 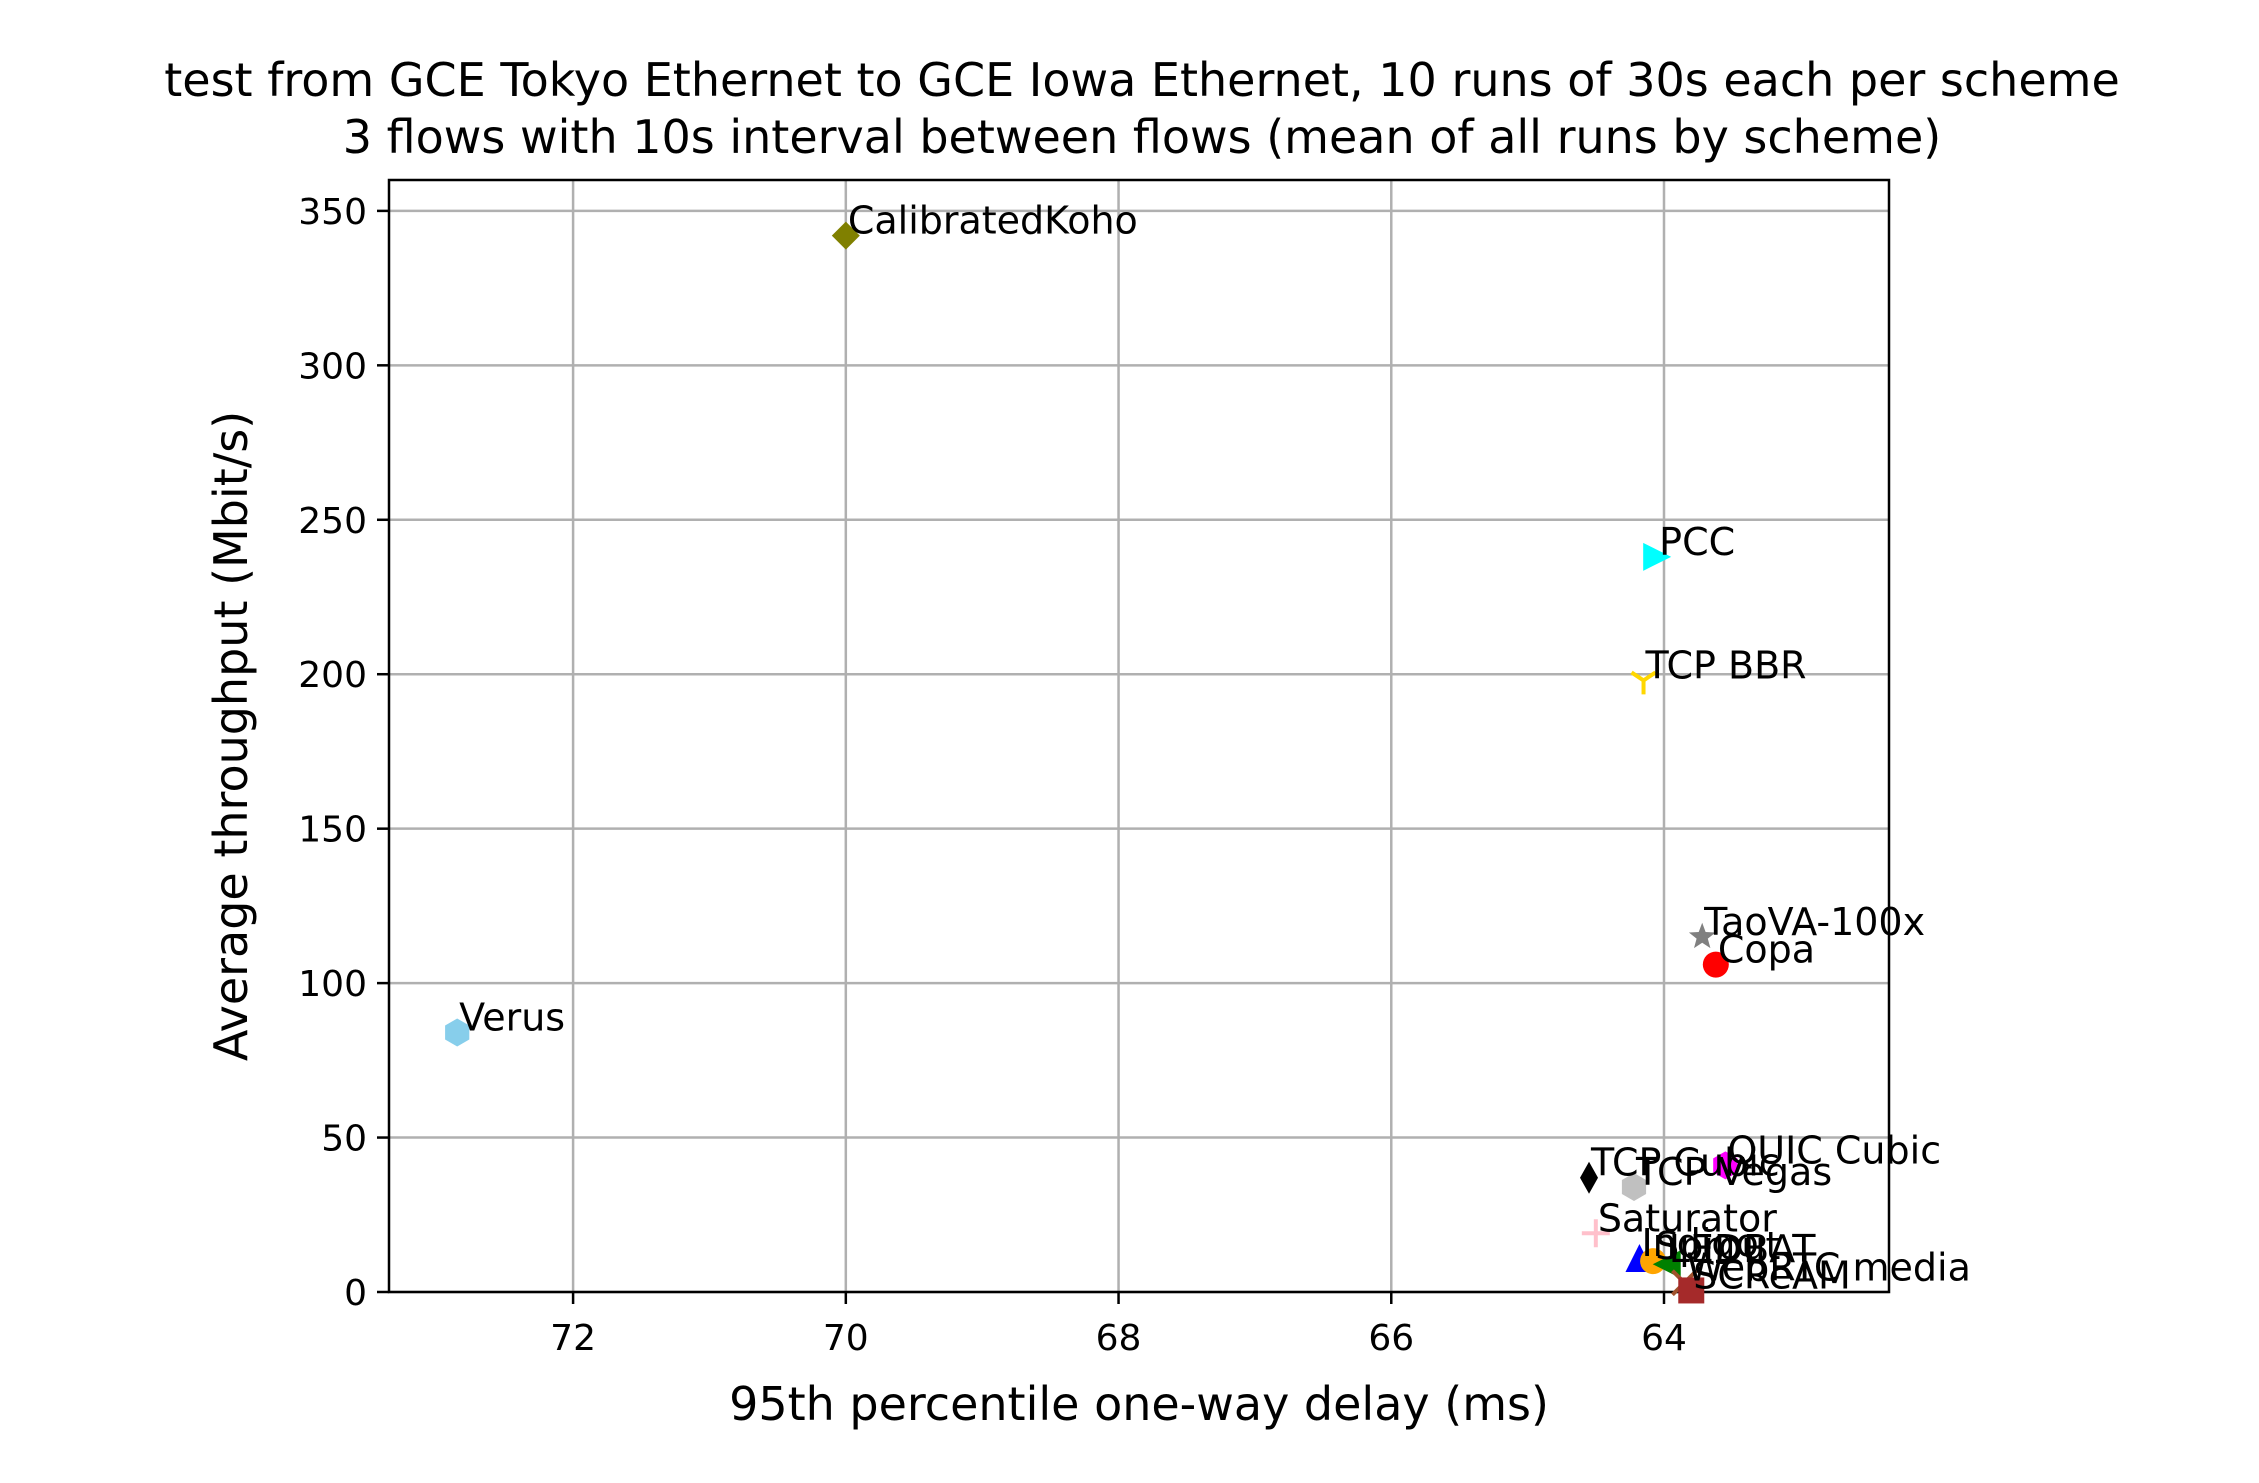 What do you see at coordinates (1687, 1218) in the screenshot?
I see `point-label: Saturator` at bounding box center [1687, 1218].